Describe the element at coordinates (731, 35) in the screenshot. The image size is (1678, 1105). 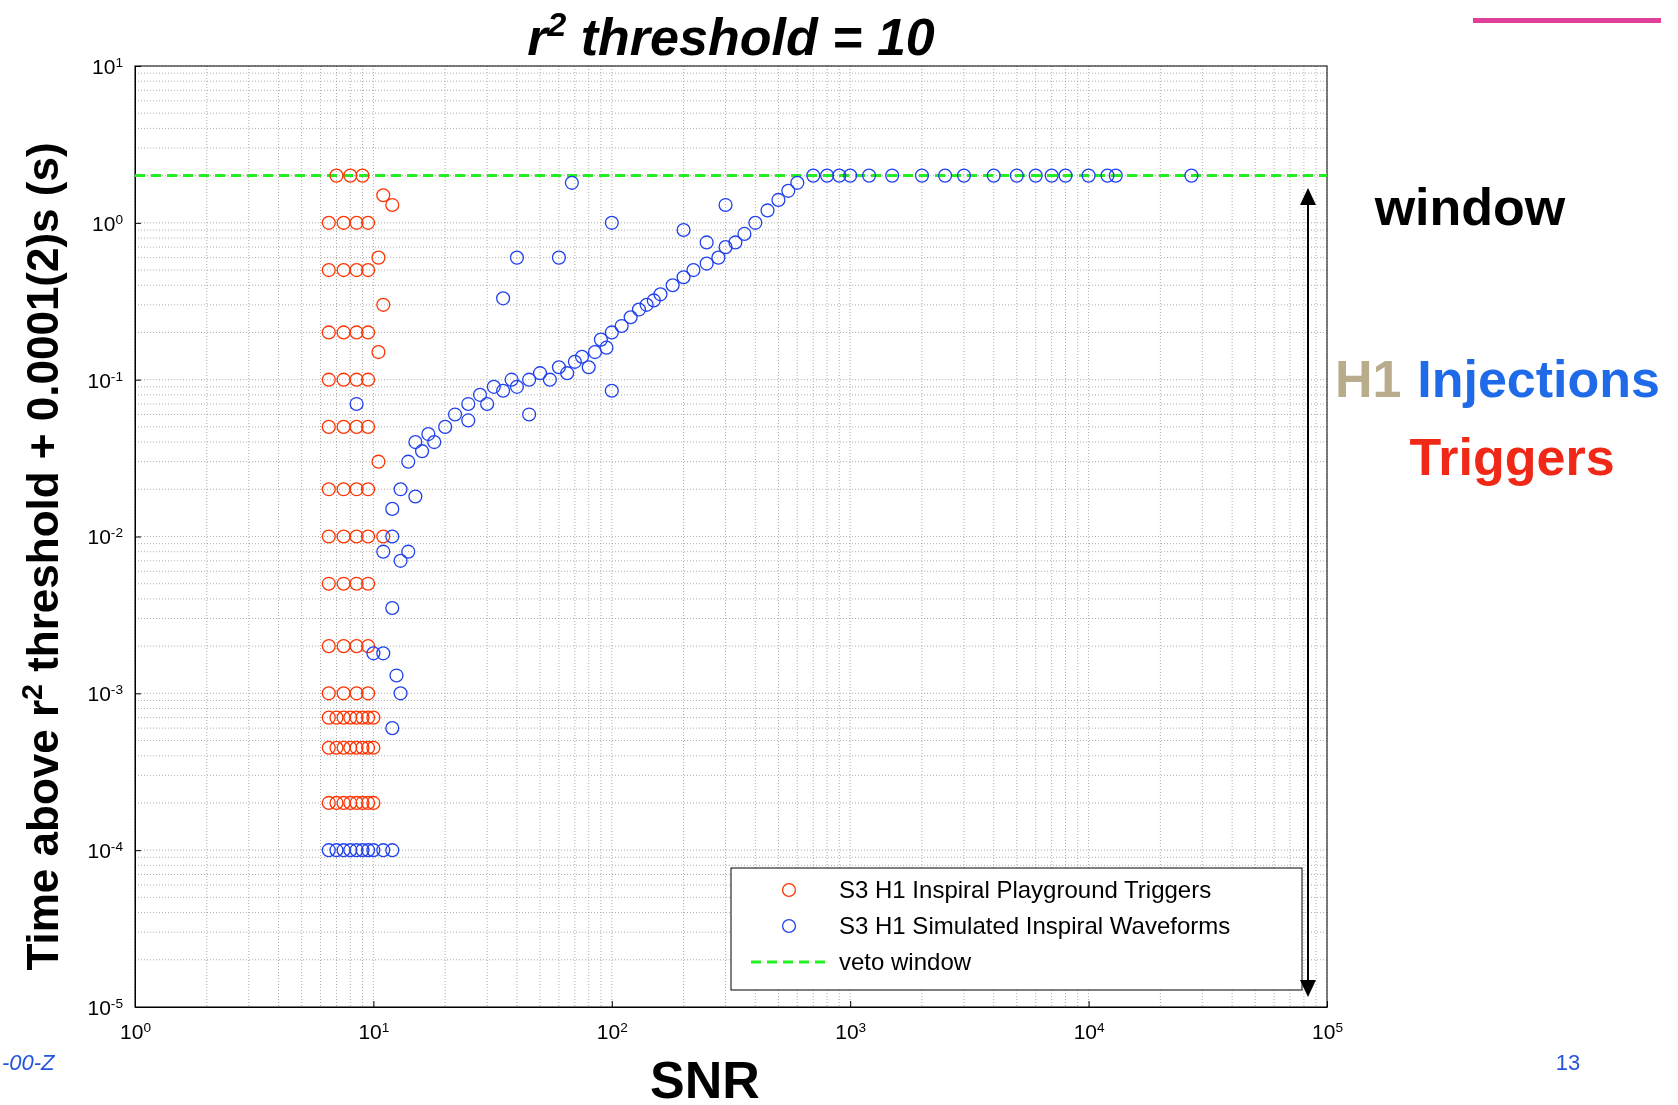
I see `chart-title: r$^{2}$ threshold = 10` at that location.